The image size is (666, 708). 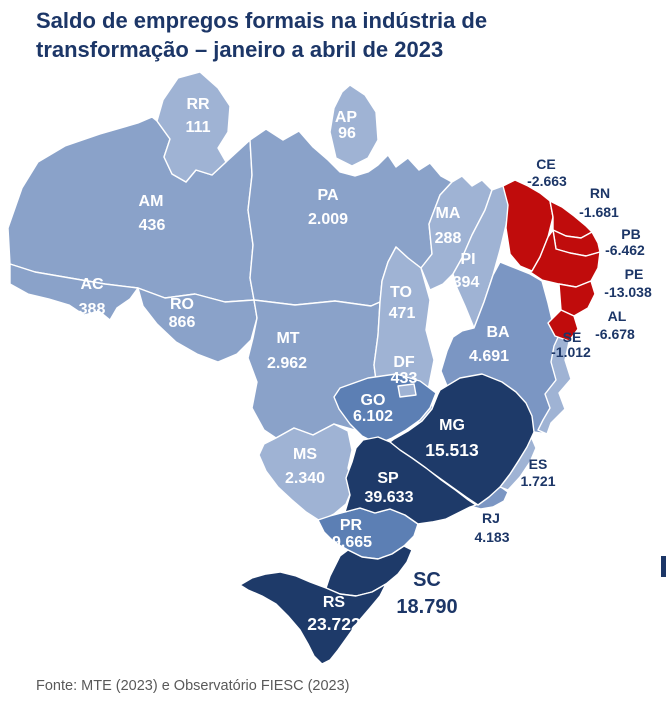 What do you see at coordinates (407, 390) in the screenshot?
I see `state-shape-df` at bounding box center [407, 390].